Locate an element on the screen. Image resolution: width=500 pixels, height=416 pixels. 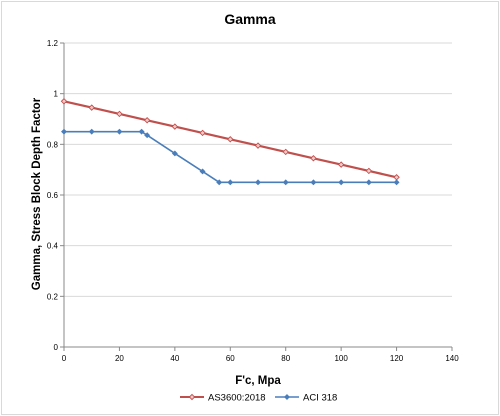
legend: AS3600:2018 ACI 318 is located at coordinates (258, 398).